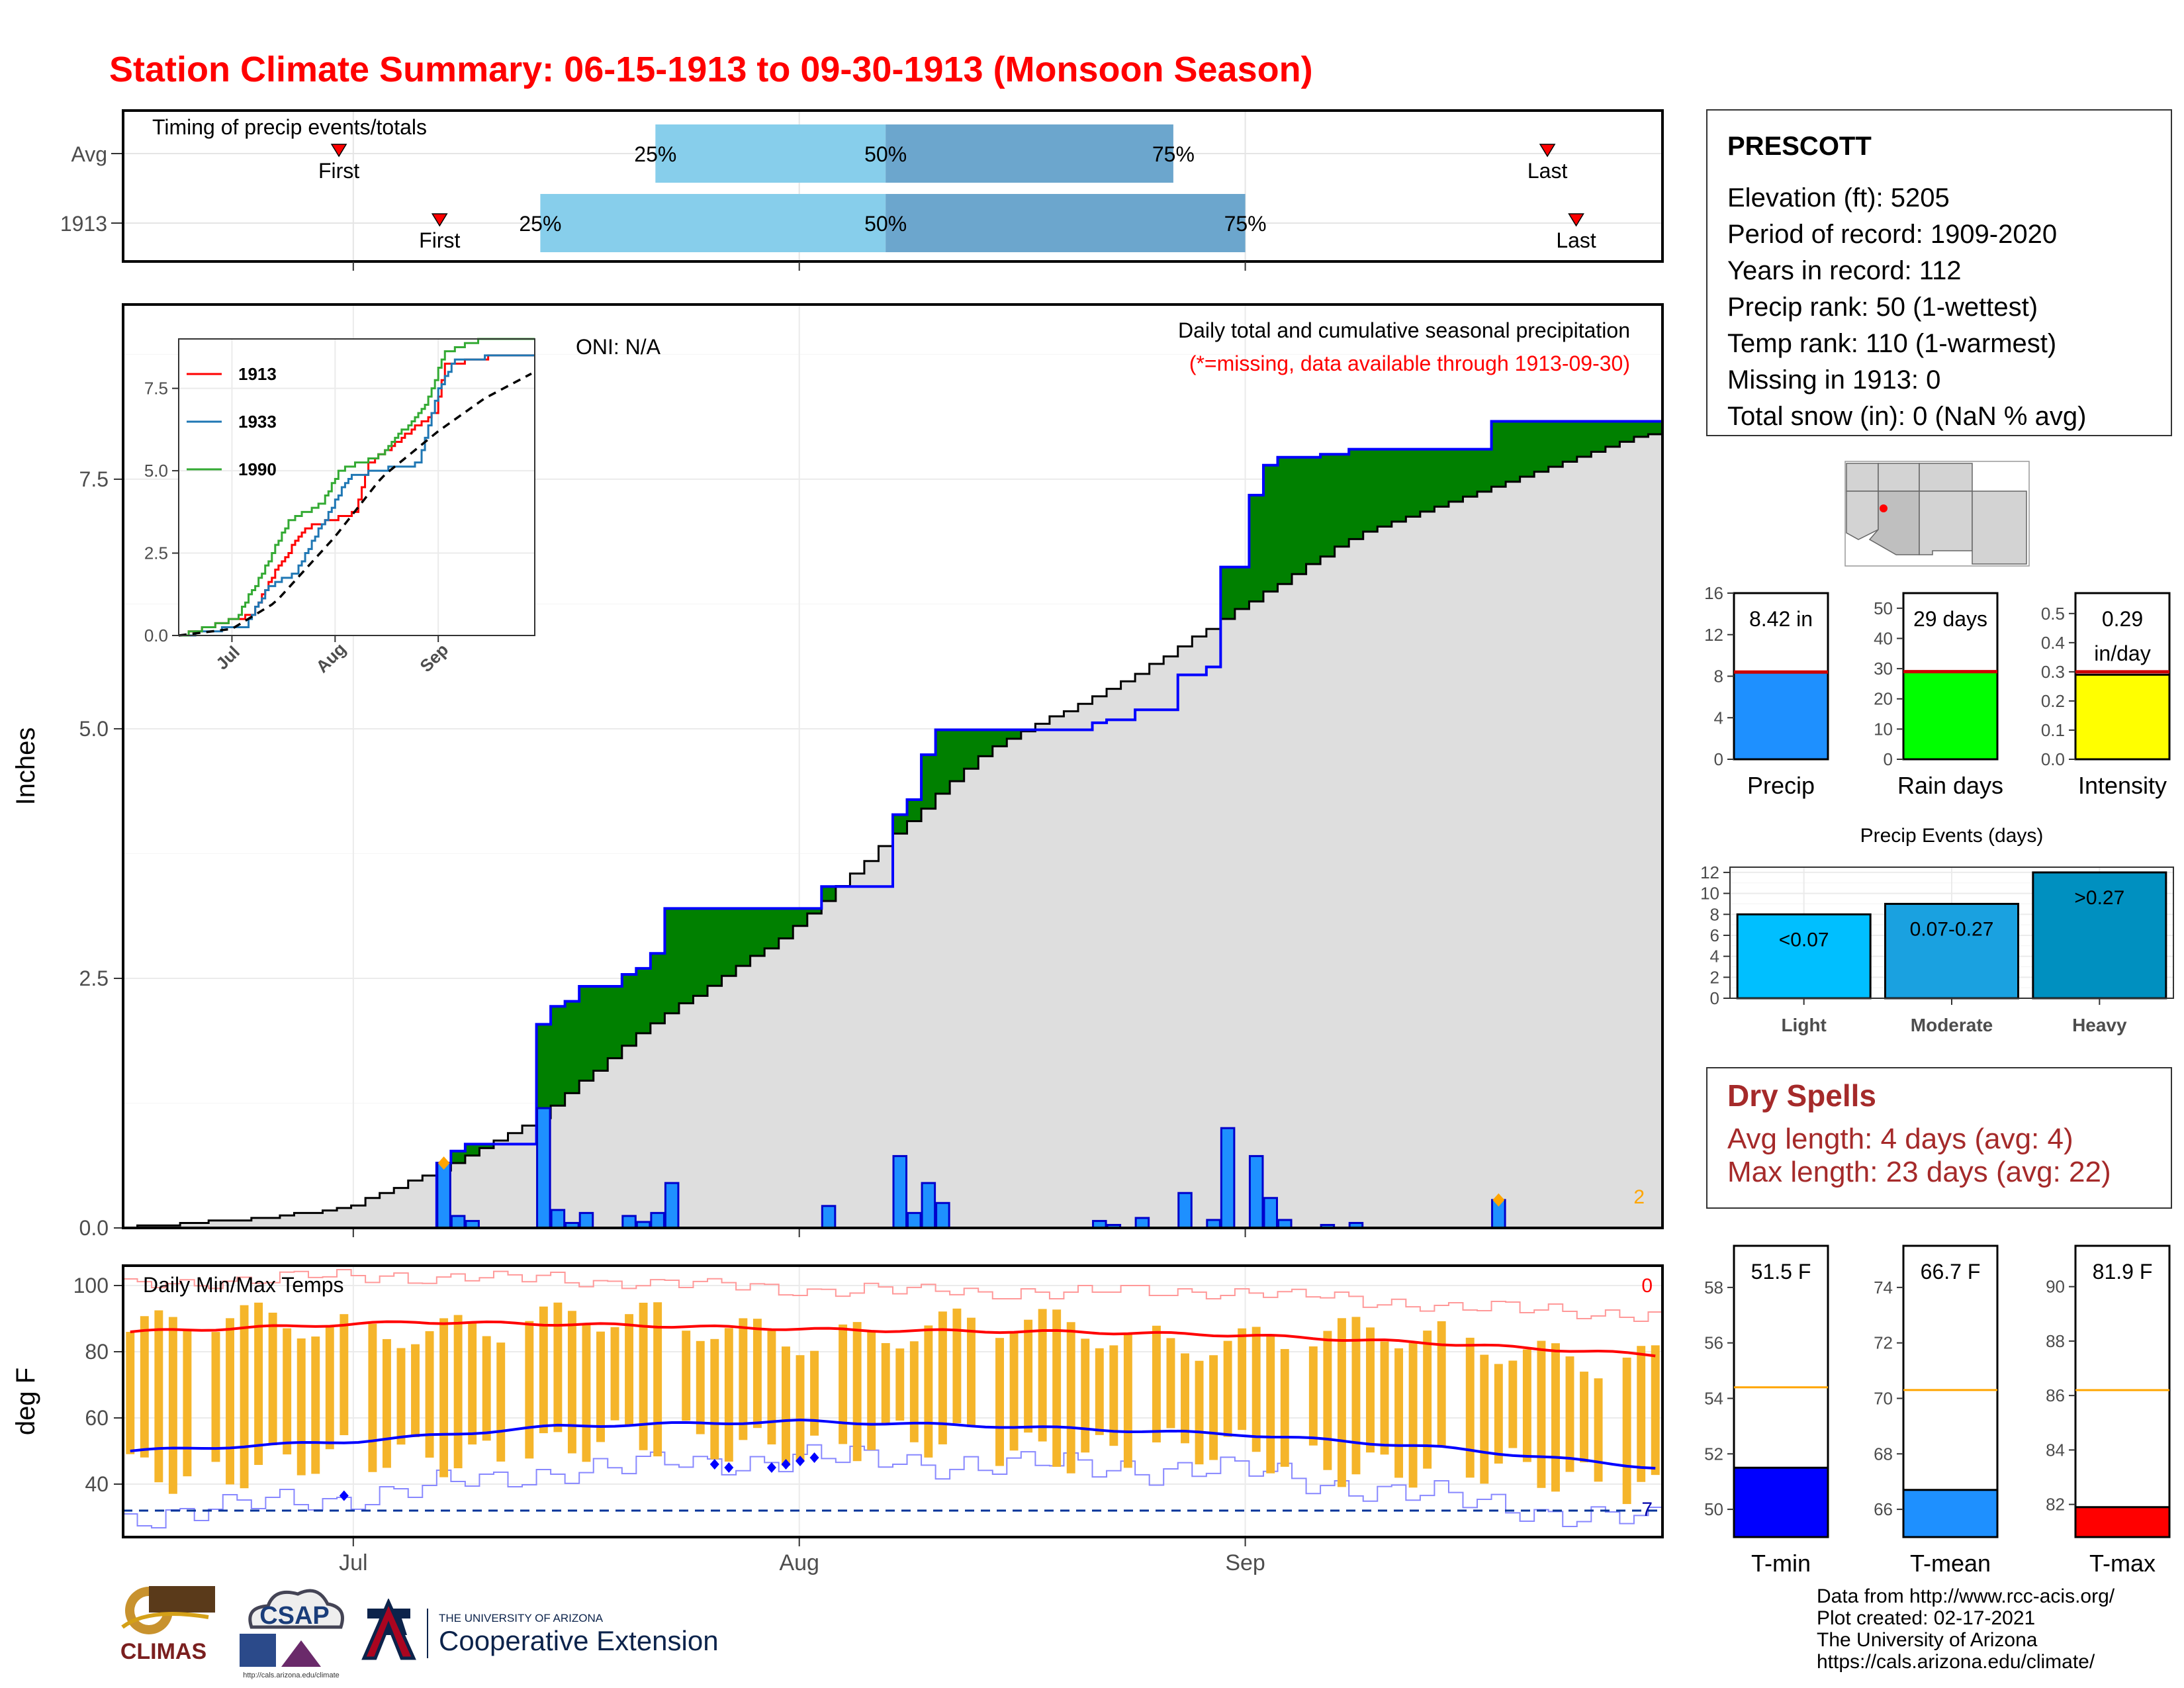 The height and width of the screenshot is (1688, 2184). Describe the element at coordinates (1838, 197) in the screenshot. I see `station-elevation: Elevation (ft): 5205` at that location.